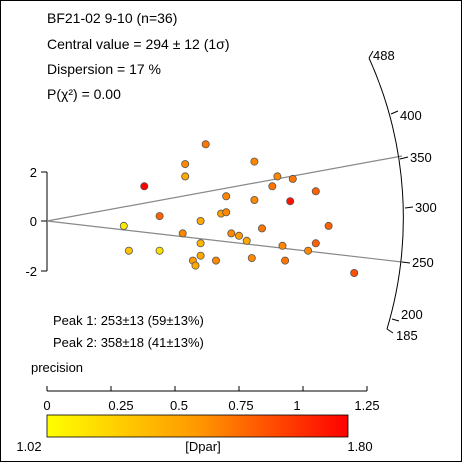 The width and height of the screenshot is (462, 466). What do you see at coordinates (104, 69) in the screenshot?
I see `dispersion-value: Dispersion = 17 %` at bounding box center [104, 69].